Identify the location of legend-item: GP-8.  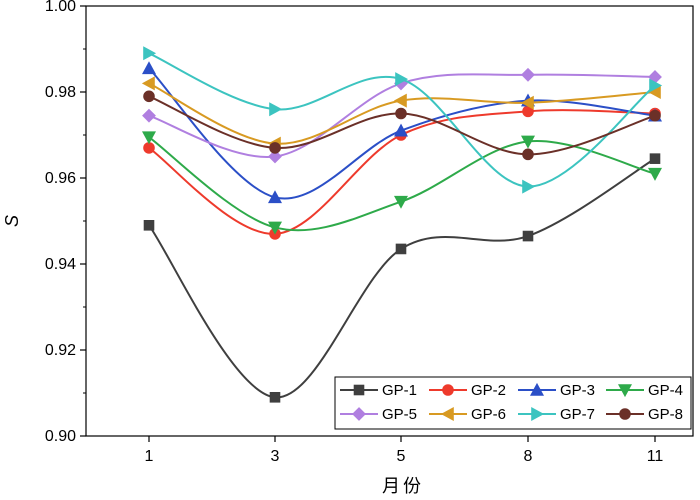
(644, 414).